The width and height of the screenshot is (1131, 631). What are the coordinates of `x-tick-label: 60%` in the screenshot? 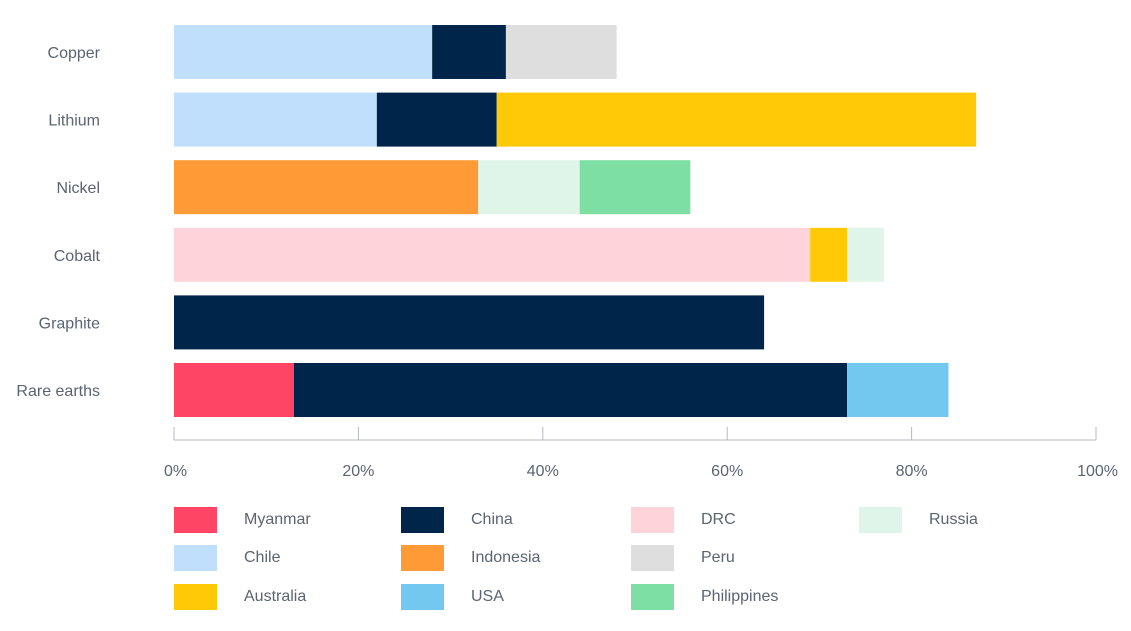 It's located at (727, 471).